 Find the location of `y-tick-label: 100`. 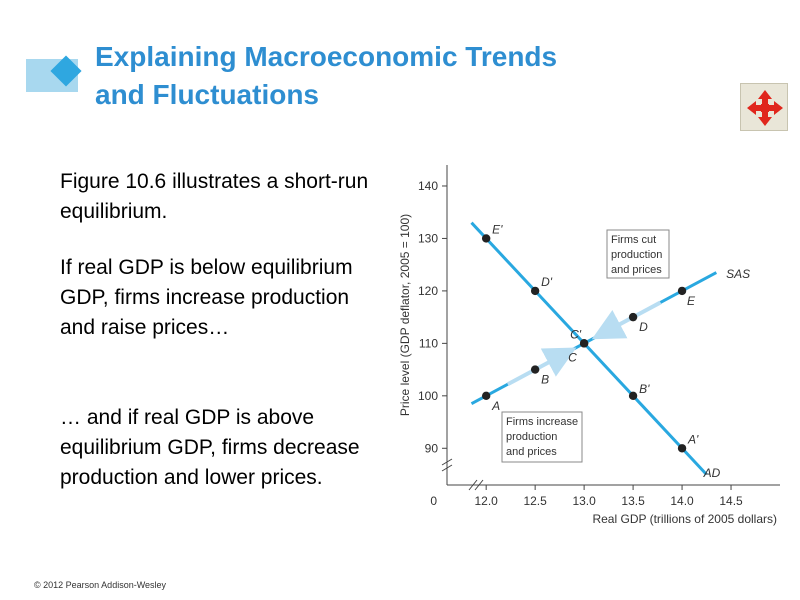

y-tick-label: 100 is located at coordinates (428, 396).